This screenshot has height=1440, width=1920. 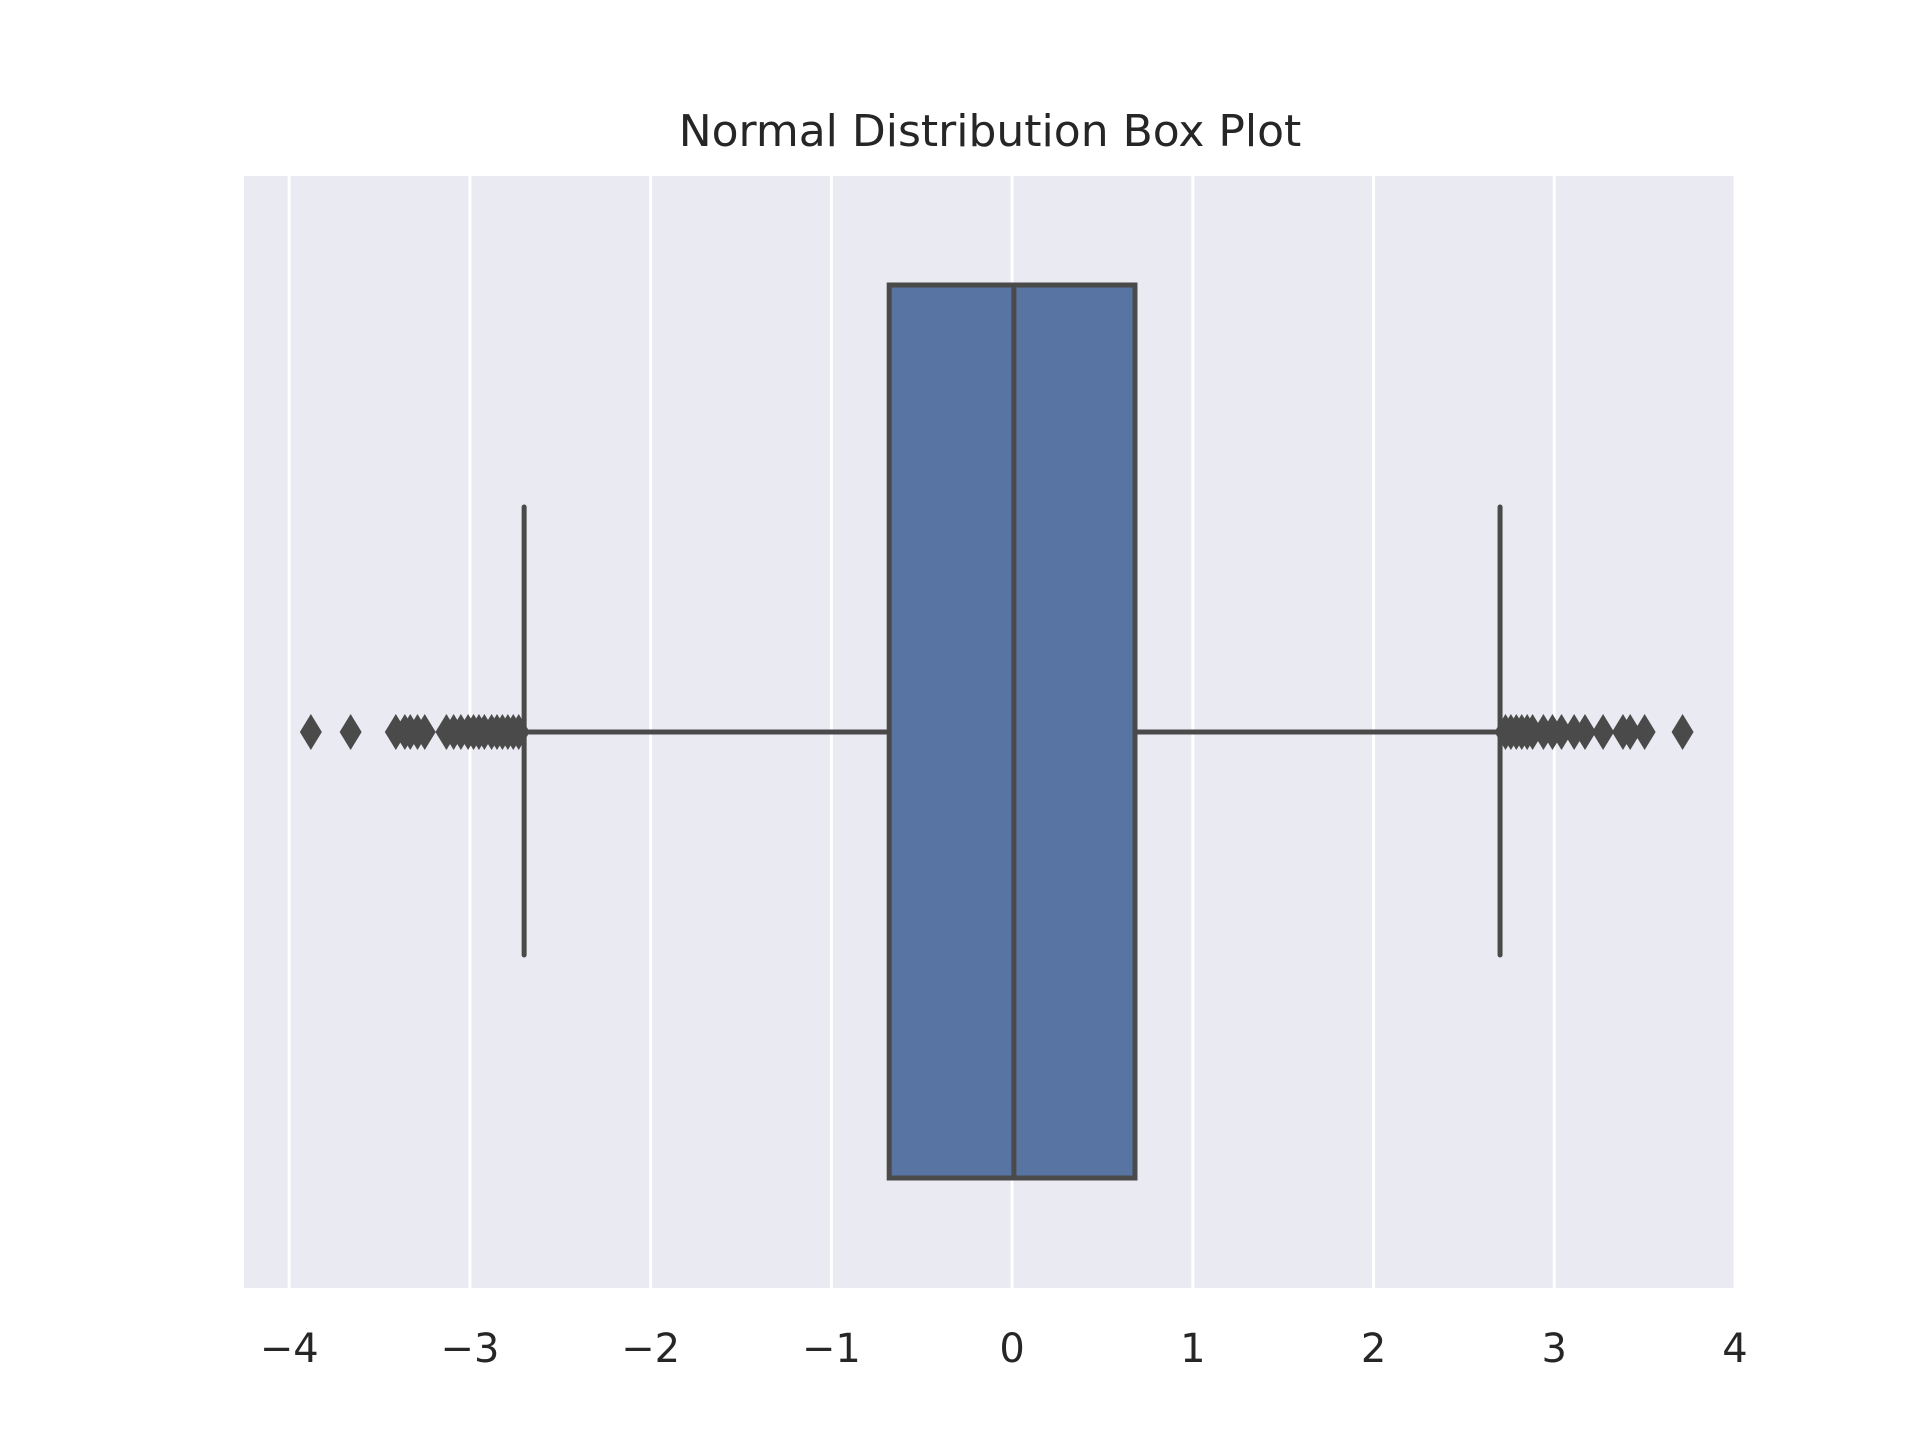 I want to click on x-tick-label: 2, so click(x=1373, y=1349).